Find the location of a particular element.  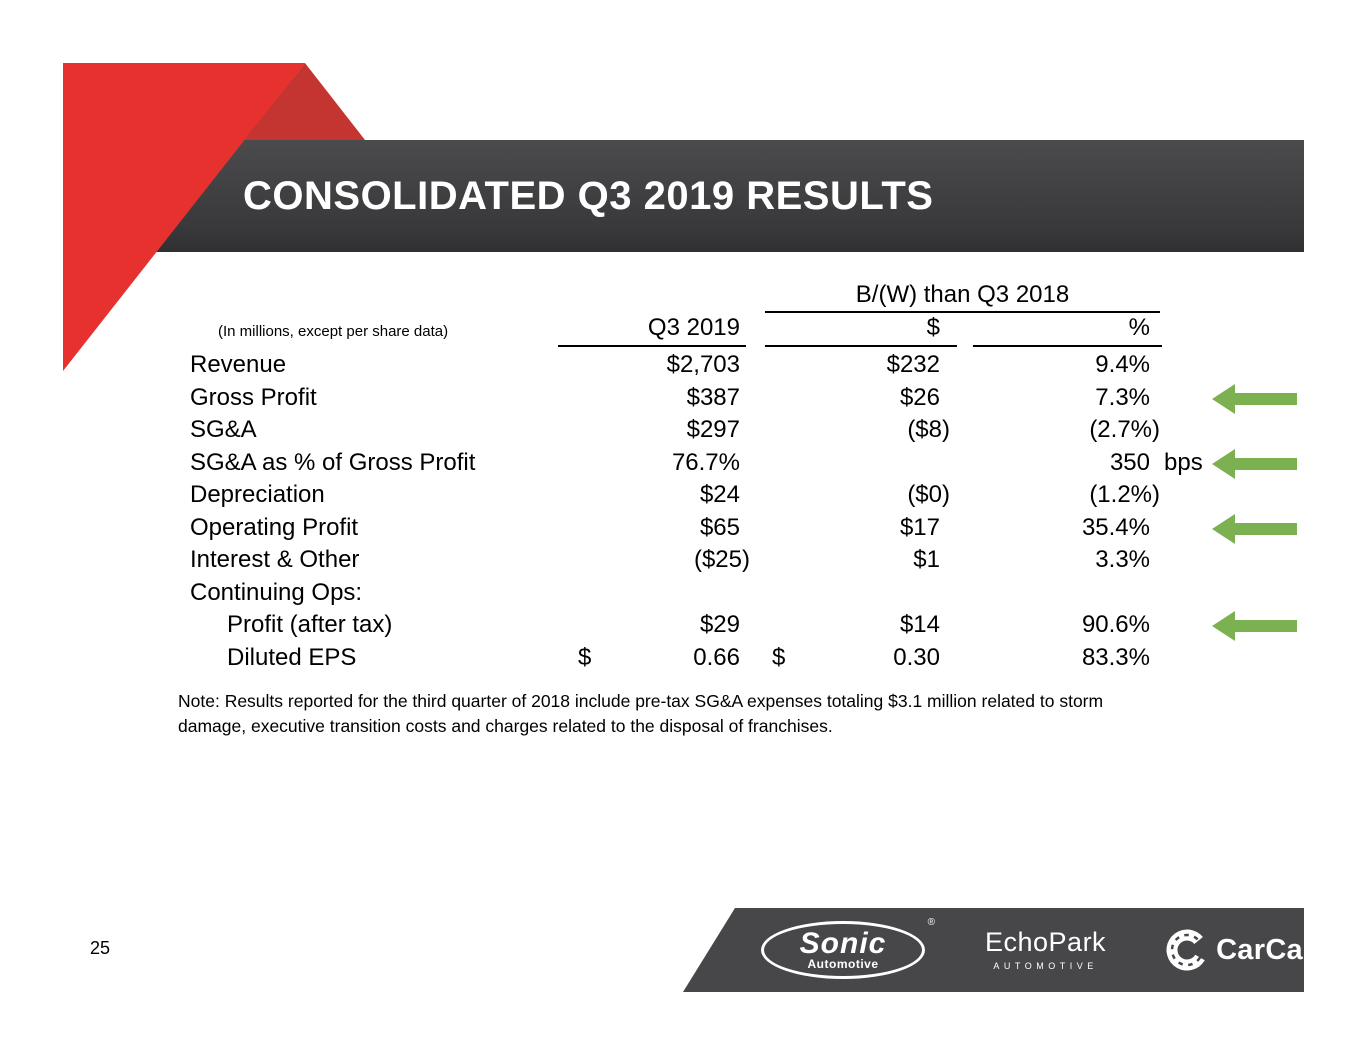

table-row: Depreciation $24 ($0) (1.2%) is located at coordinates (747, 495).